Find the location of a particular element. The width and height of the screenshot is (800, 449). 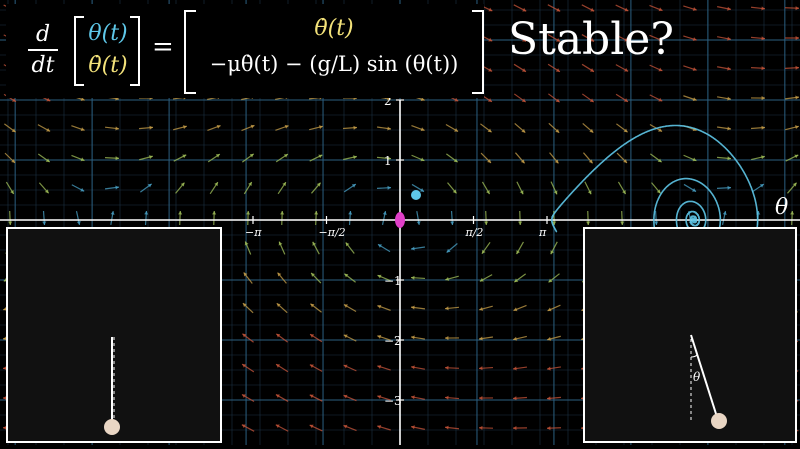

rhs-right-bracket is located at coordinates (478, 52).